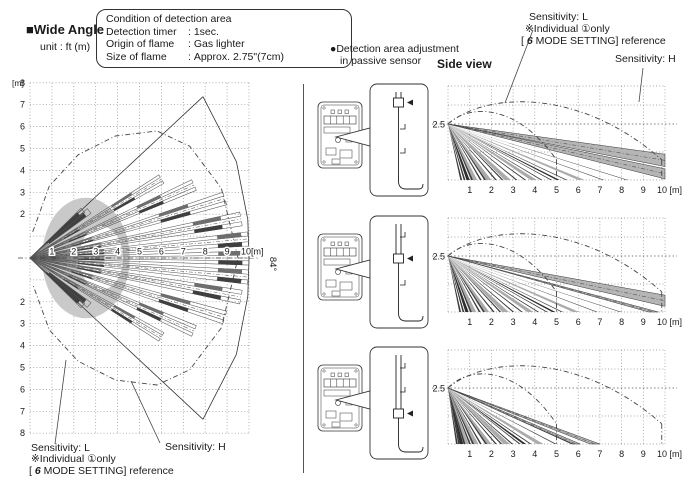  Describe the element at coordinates (30, 29) in the screenshot. I see `section-marker-icon: ■` at that location.